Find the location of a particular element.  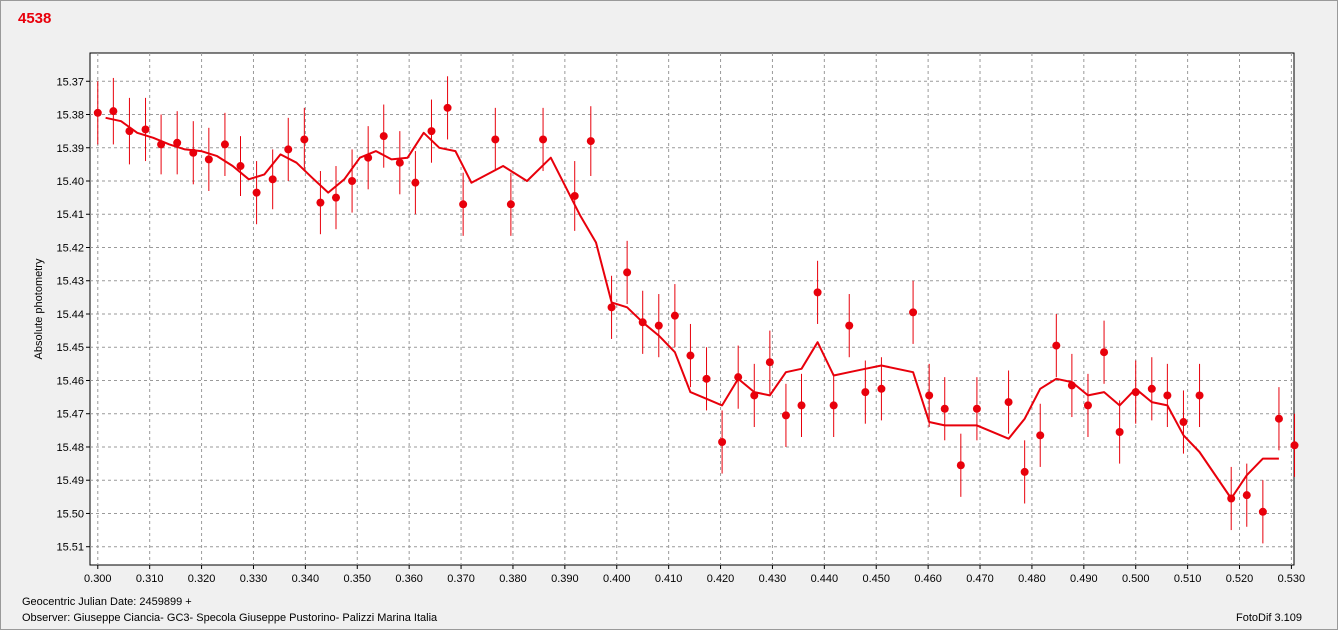

x-tick-label: 0.390 is located at coordinates (565, 579).